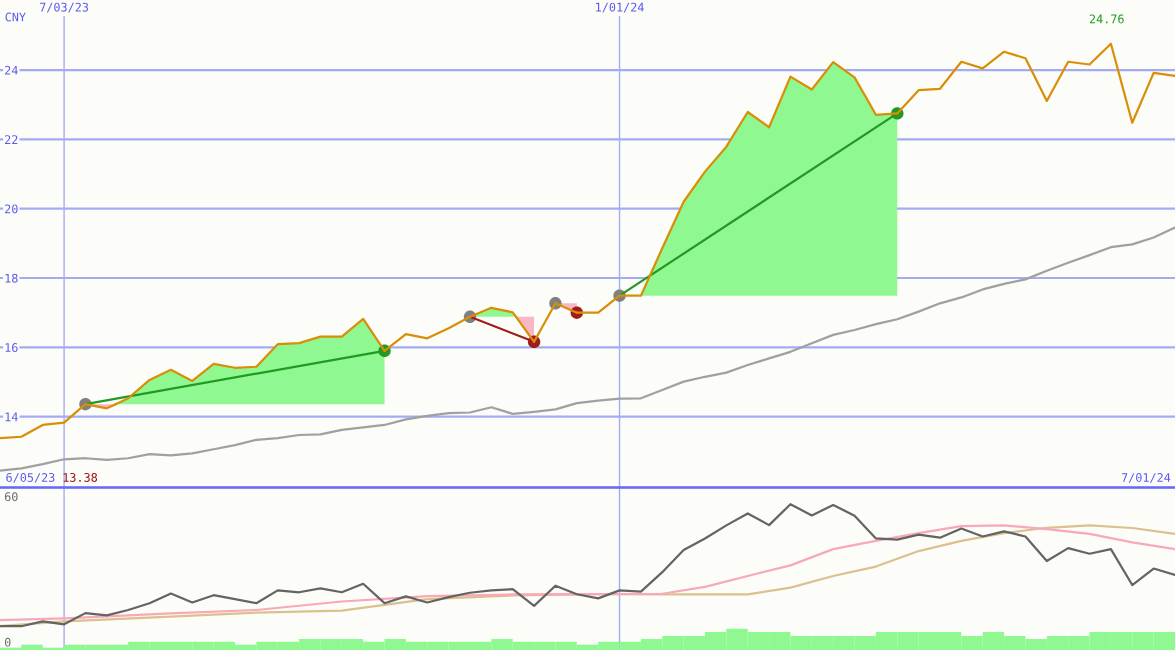  What do you see at coordinates (30, 478) in the screenshot?
I see `annotation: 6/05/23` at bounding box center [30, 478].